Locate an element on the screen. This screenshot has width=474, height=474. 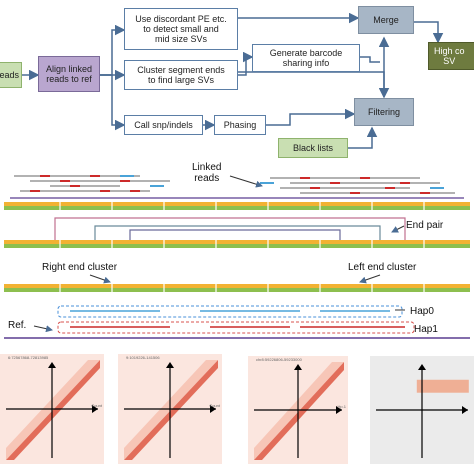
align-box: Align linked reads to ref is located at coordinates (69, 74).